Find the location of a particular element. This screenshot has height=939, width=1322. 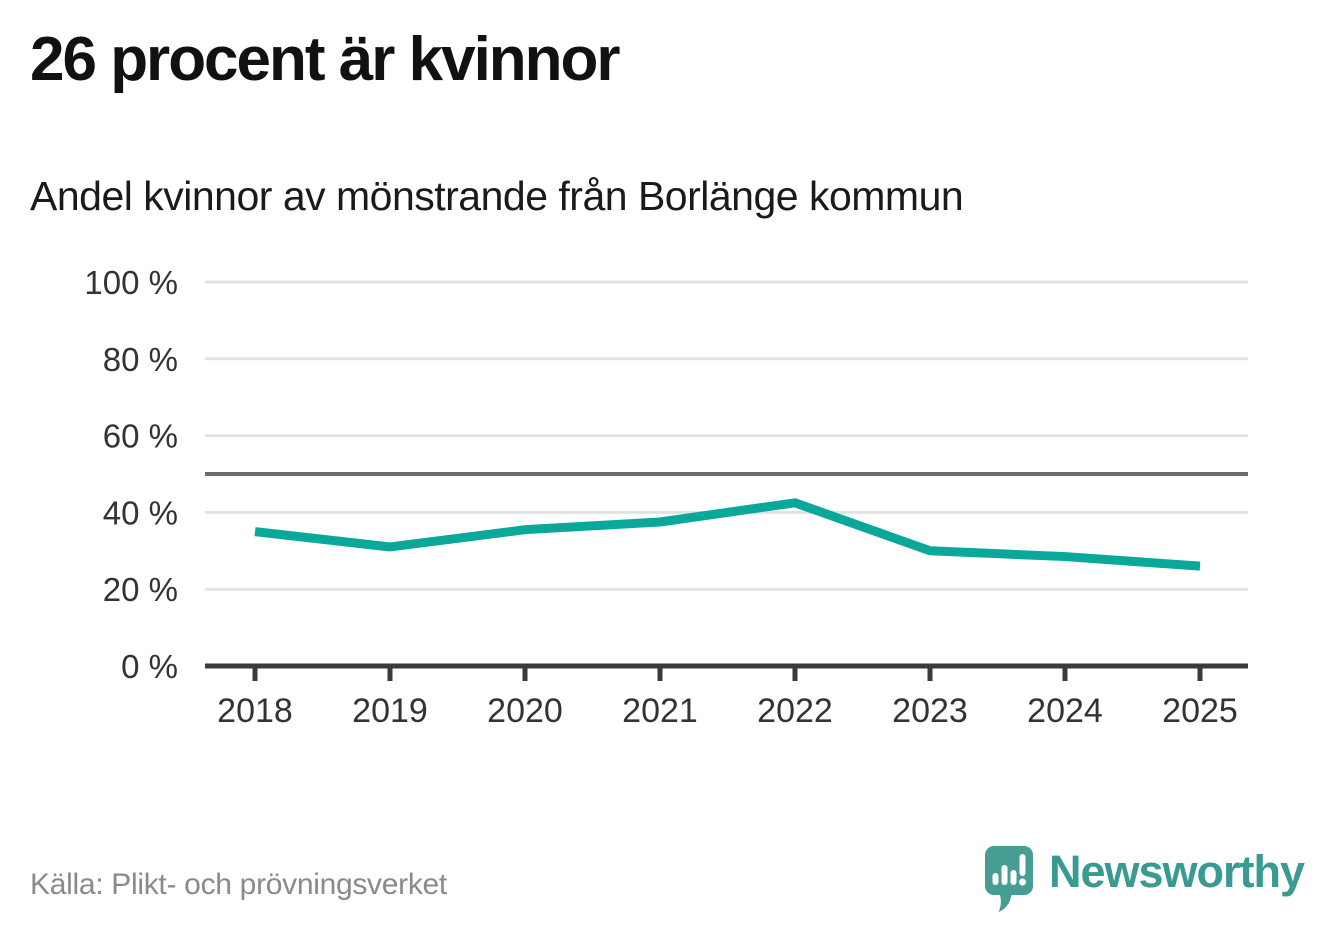

page-title: 26 procent är kvinnor is located at coordinates (325, 59).